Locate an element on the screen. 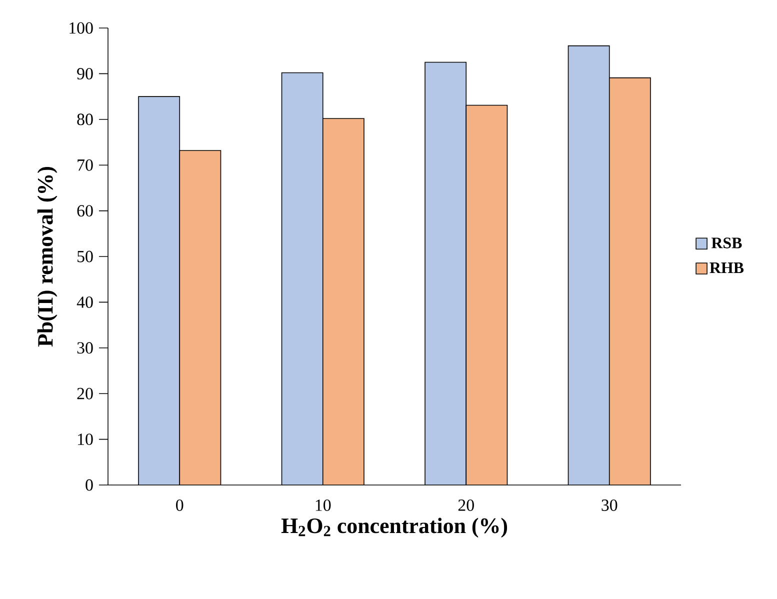 The height and width of the screenshot is (599, 777). legend-label: RHB is located at coordinates (727, 268).